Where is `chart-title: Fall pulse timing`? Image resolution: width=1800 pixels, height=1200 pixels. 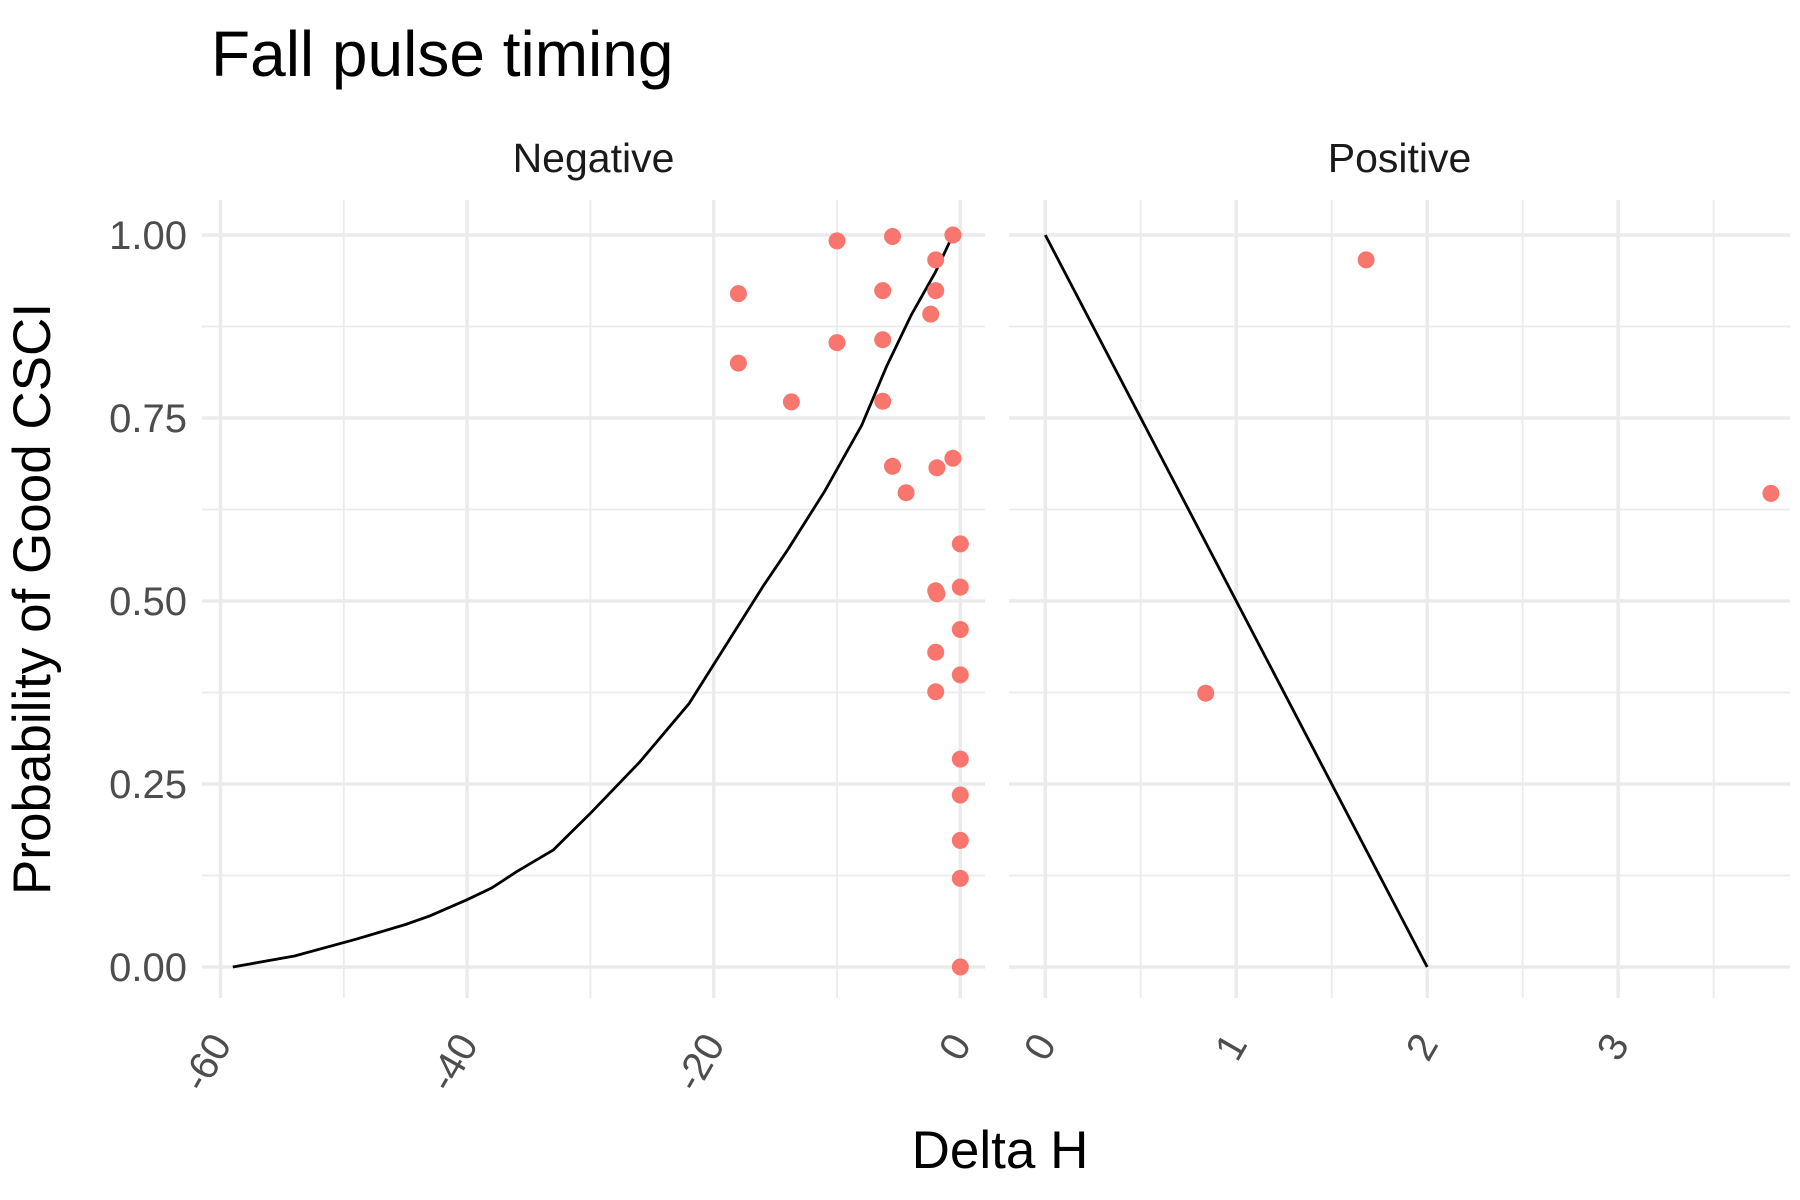
chart-title: Fall pulse timing is located at coordinates (442, 54).